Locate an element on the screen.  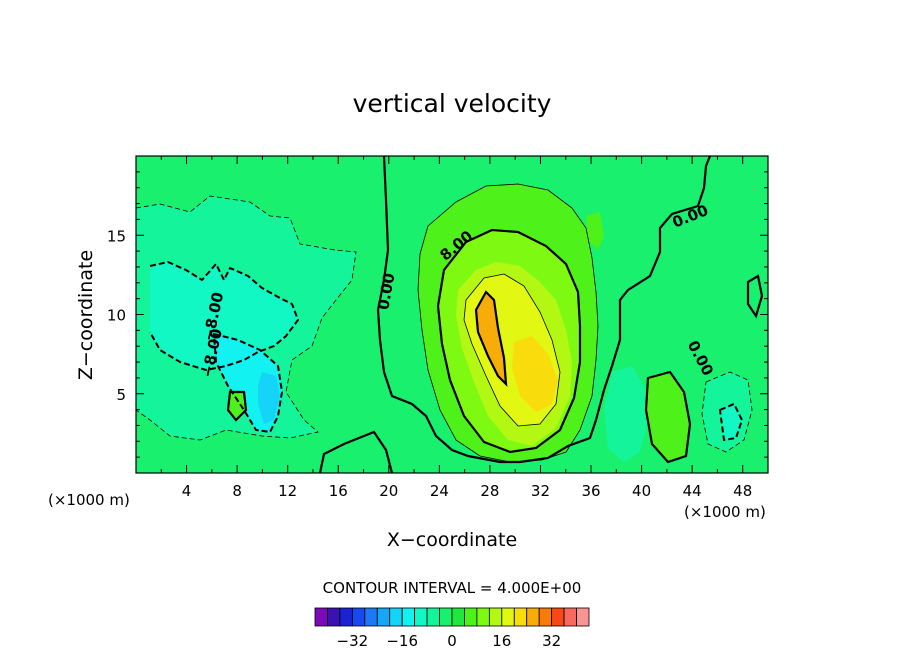
contour-line-plus16 is located at coordinates (512, 350).